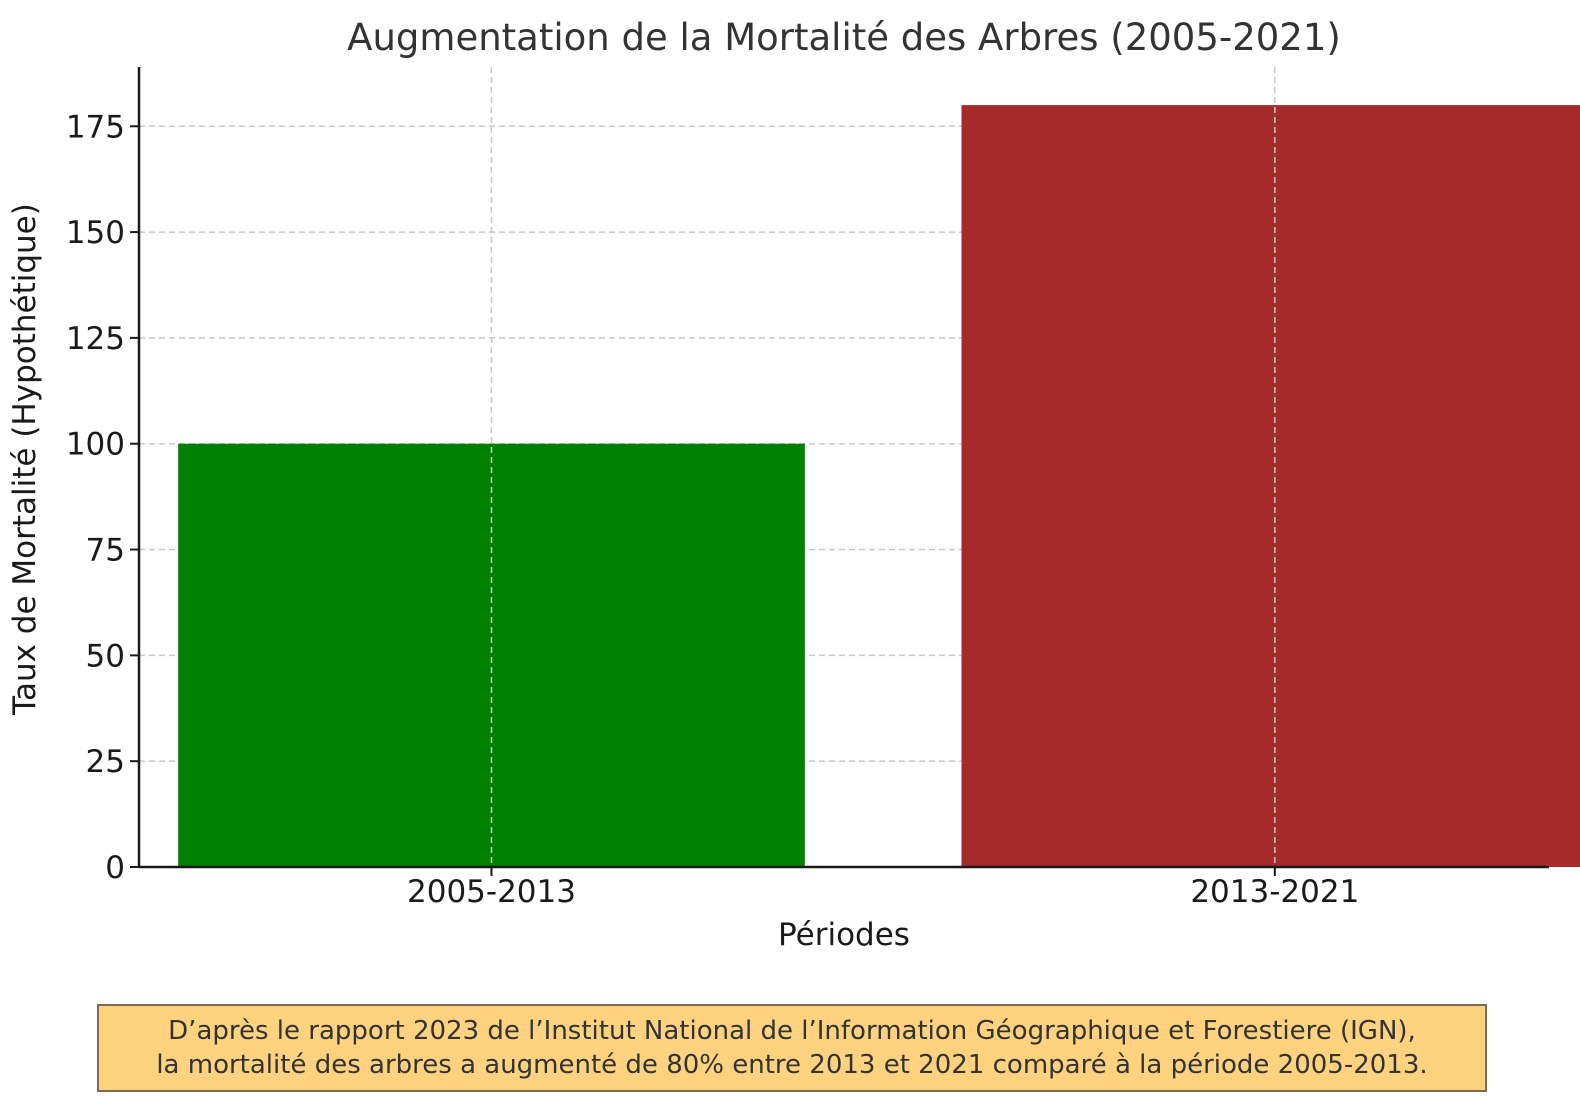 This screenshot has width=1580, height=1096. I want to click on x-tick-labels: 2005-2013 2013-2021, so click(883, 892).